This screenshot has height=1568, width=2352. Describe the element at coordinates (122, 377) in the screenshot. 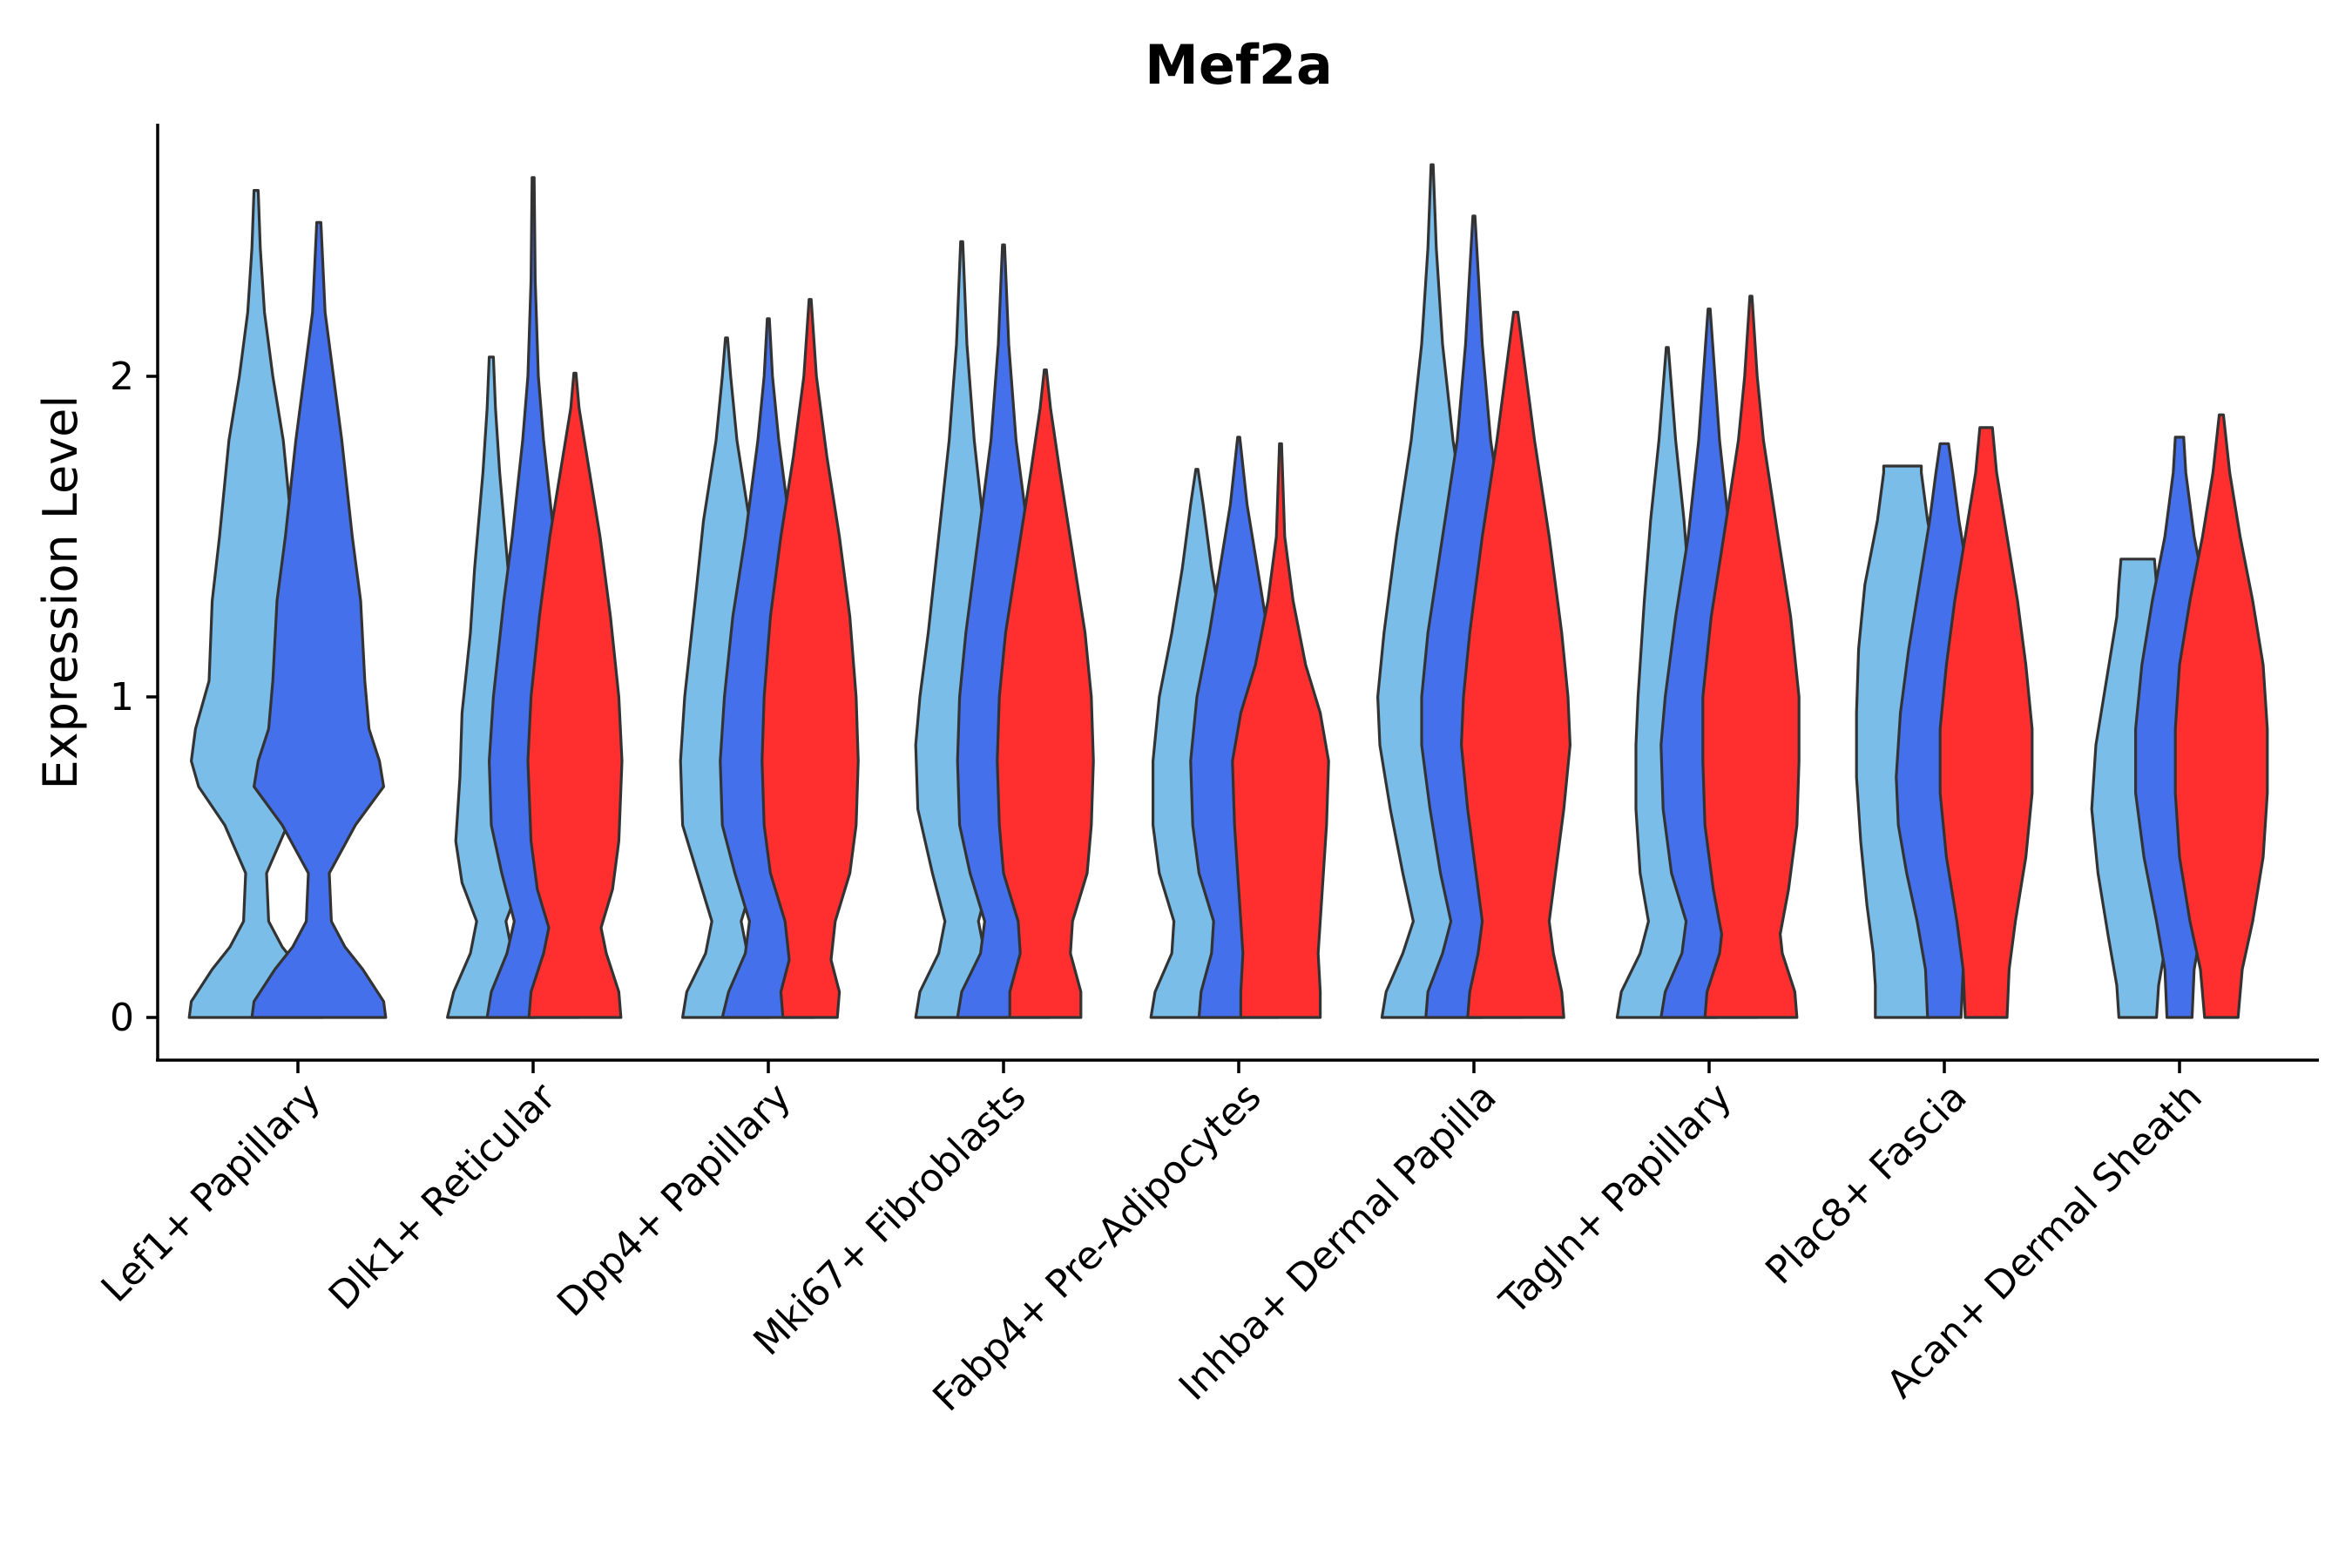

I see `y-tick-label: 2` at that location.